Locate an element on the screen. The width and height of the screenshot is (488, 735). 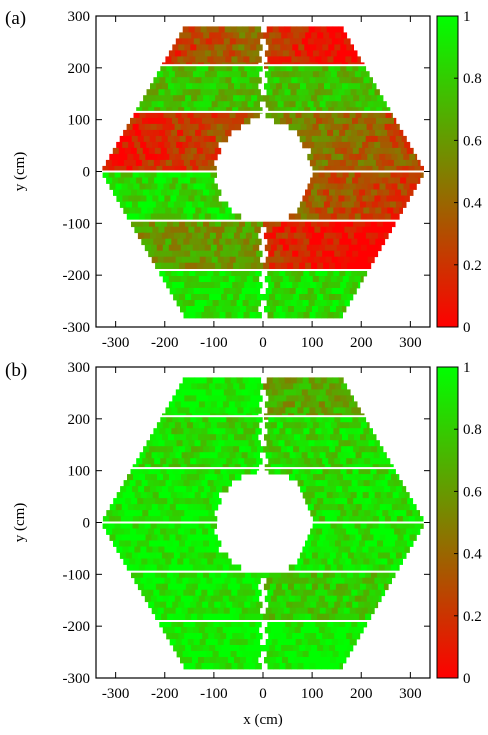
strip-gap is located at coordinates (263, 571).